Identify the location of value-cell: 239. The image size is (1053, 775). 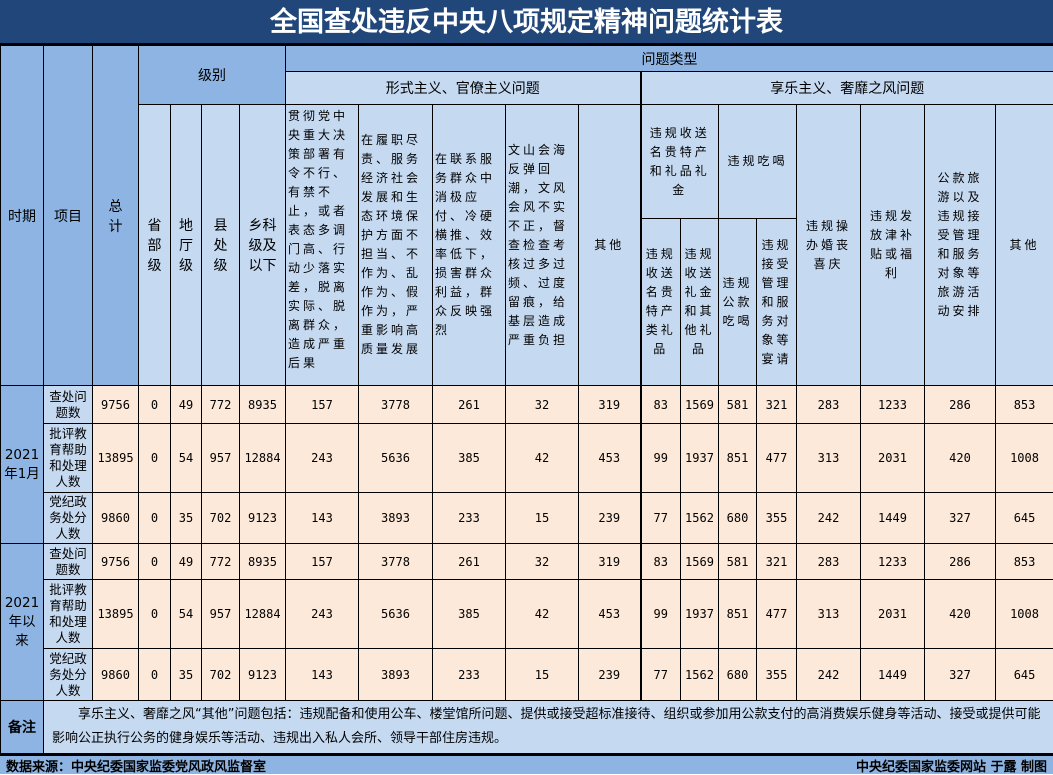
(610, 518).